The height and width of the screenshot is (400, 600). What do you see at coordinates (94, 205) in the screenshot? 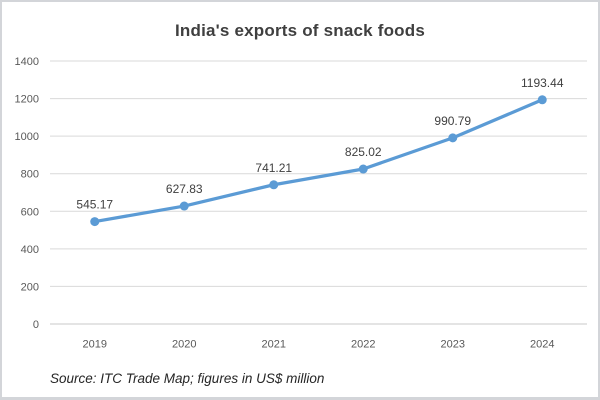
I see `data-point-label: 545.17` at bounding box center [94, 205].